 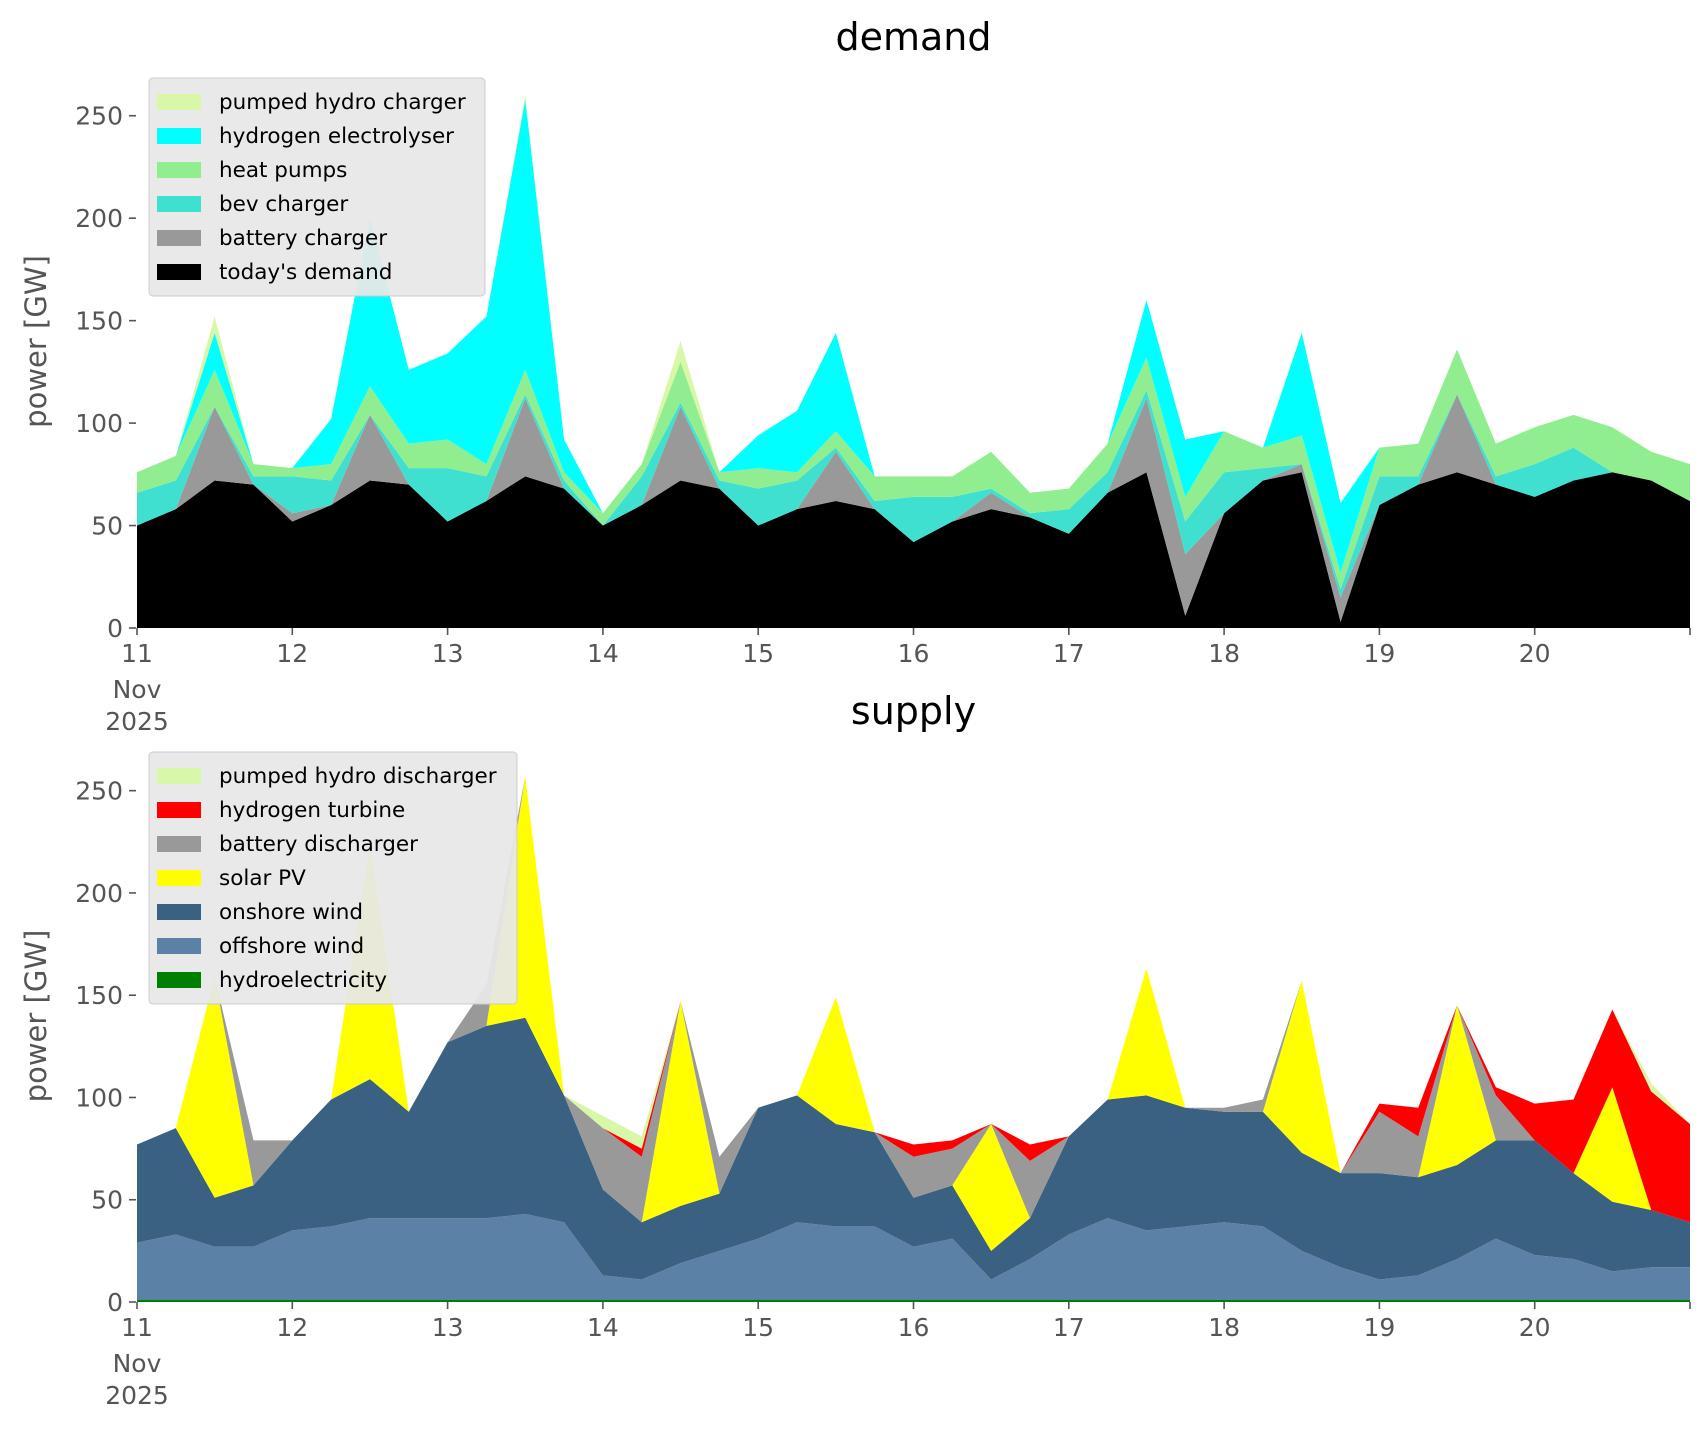 I want to click on legend-label: hydrogen electrolyser, so click(x=336, y=136).